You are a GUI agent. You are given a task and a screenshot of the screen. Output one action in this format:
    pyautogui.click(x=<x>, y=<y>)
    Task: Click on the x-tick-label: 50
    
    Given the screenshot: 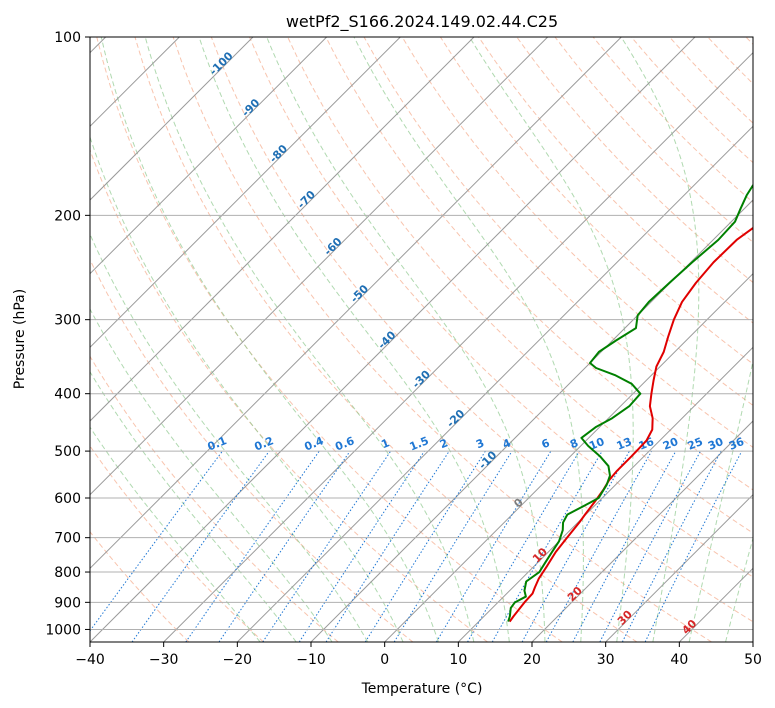 What is the action you would take?
    pyautogui.click(x=753, y=660)
    